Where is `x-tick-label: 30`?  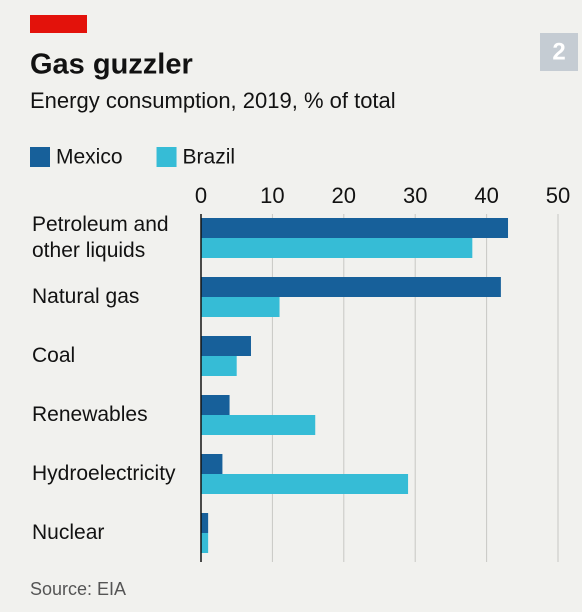 x-tick-label: 30 is located at coordinates (415, 195).